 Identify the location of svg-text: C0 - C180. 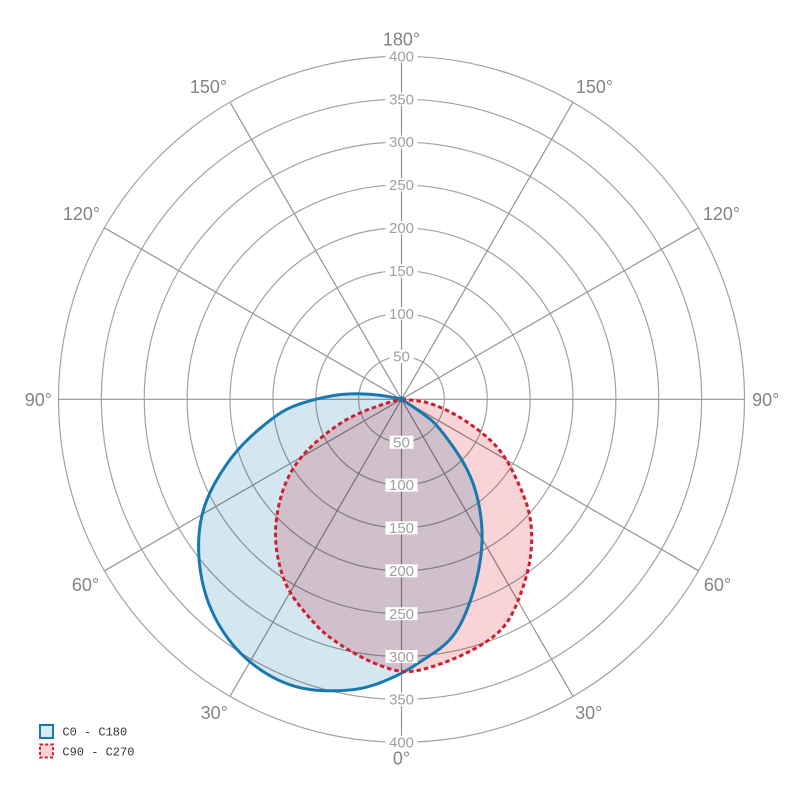
(94, 733).